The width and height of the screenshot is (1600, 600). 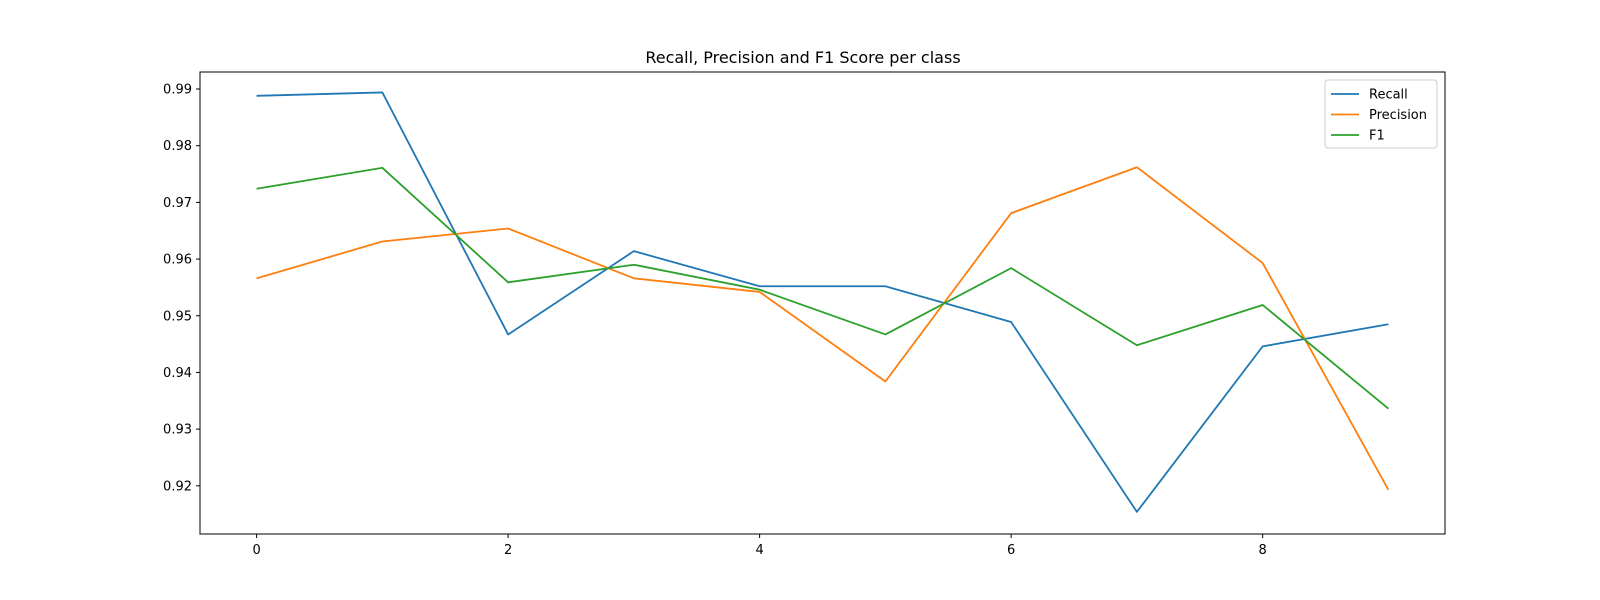 What do you see at coordinates (256, 550) in the screenshot?
I see `x-tick-label: 0` at bounding box center [256, 550].